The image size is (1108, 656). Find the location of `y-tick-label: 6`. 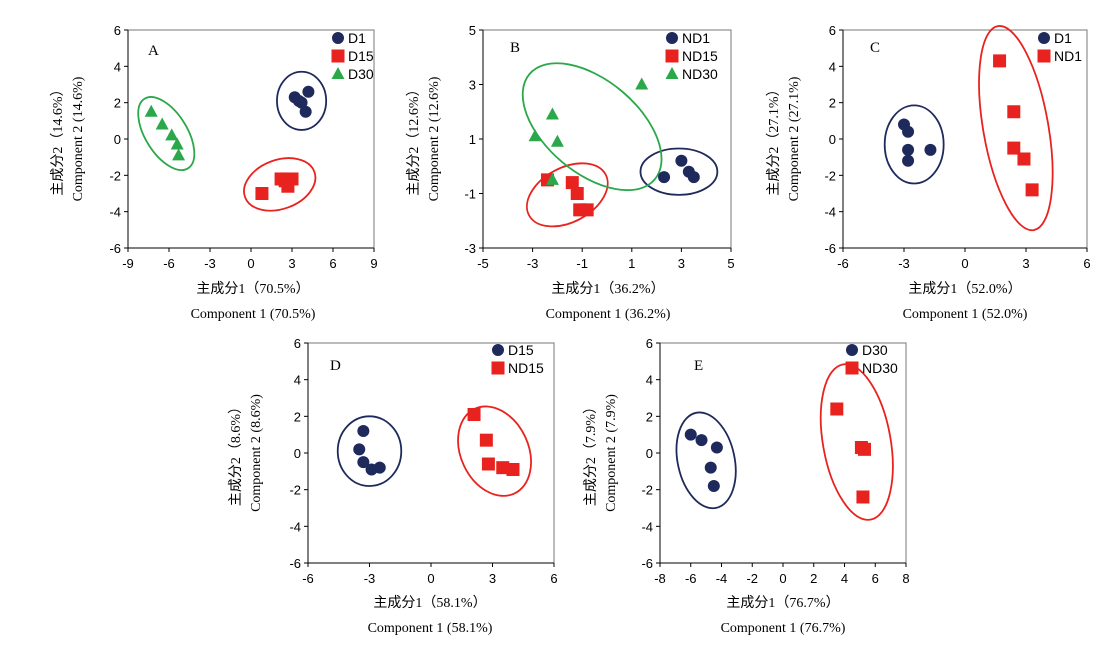

y-tick-label: 6 is located at coordinates (649, 343).